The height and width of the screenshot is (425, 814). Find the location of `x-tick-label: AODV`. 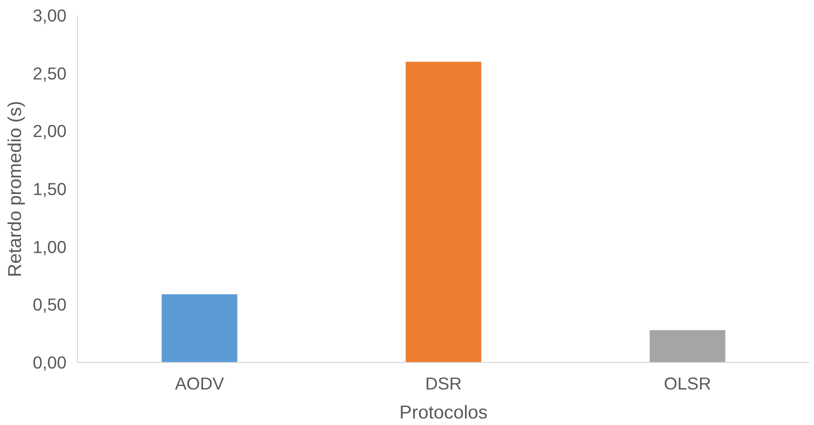

x-tick-label: AODV is located at coordinates (199, 384).